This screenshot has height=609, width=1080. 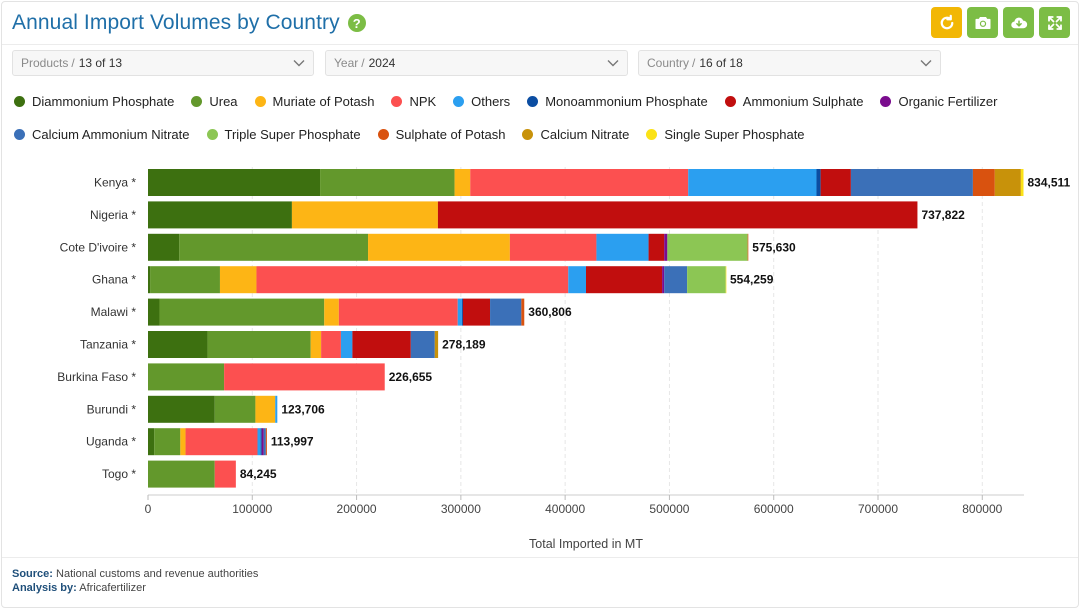 I want to click on legend-item-urea: Urea, so click(x=214, y=101).